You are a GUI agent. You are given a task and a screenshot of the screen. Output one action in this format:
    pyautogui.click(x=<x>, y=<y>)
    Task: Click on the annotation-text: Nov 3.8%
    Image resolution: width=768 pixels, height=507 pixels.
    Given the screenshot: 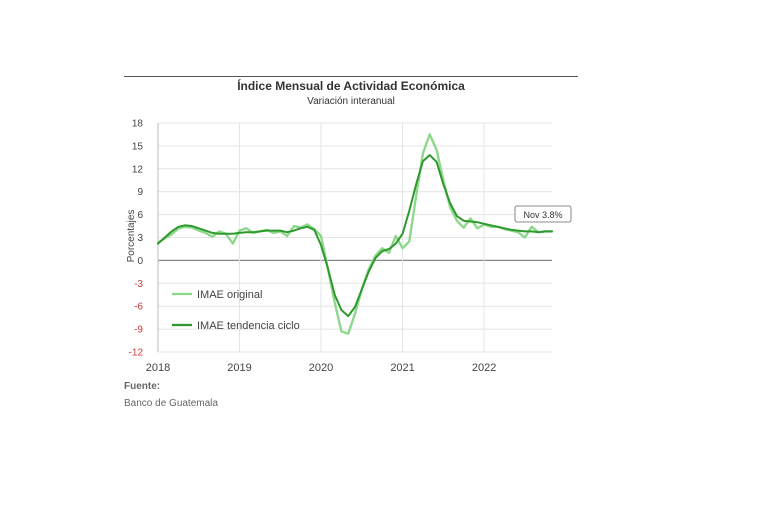 What is the action you would take?
    pyautogui.click(x=542, y=215)
    